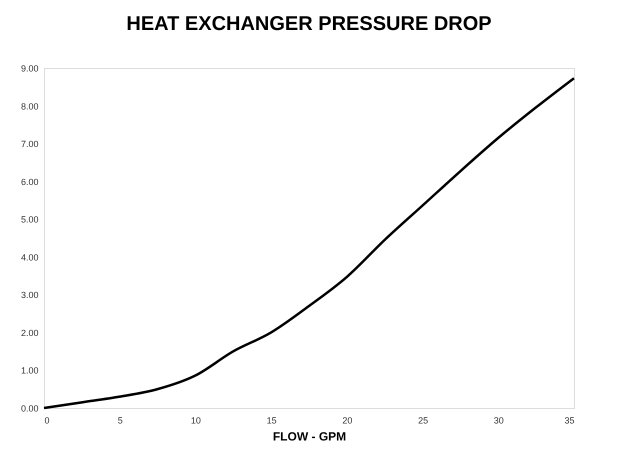 The width and height of the screenshot is (628, 471). What do you see at coordinates (499, 421) in the screenshot?
I see `x-tick-label: 30` at bounding box center [499, 421].